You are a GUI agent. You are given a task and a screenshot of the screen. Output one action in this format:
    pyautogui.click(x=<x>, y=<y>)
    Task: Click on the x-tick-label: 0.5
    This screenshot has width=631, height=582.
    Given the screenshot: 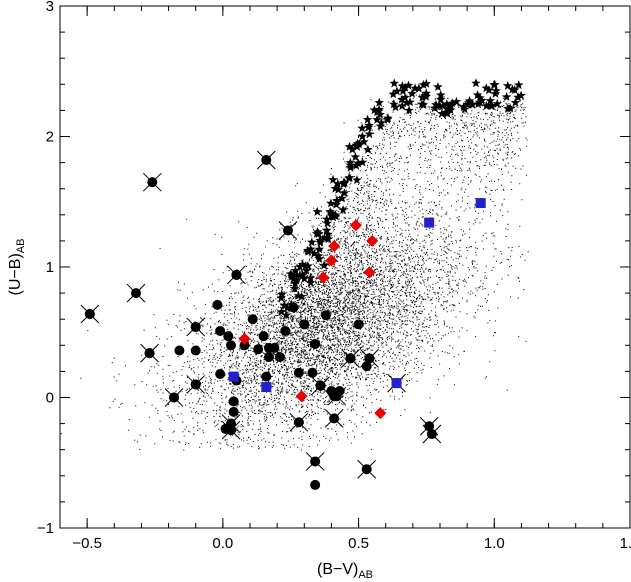 What is the action you would take?
    pyautogui.click(x=358, y=543)
    